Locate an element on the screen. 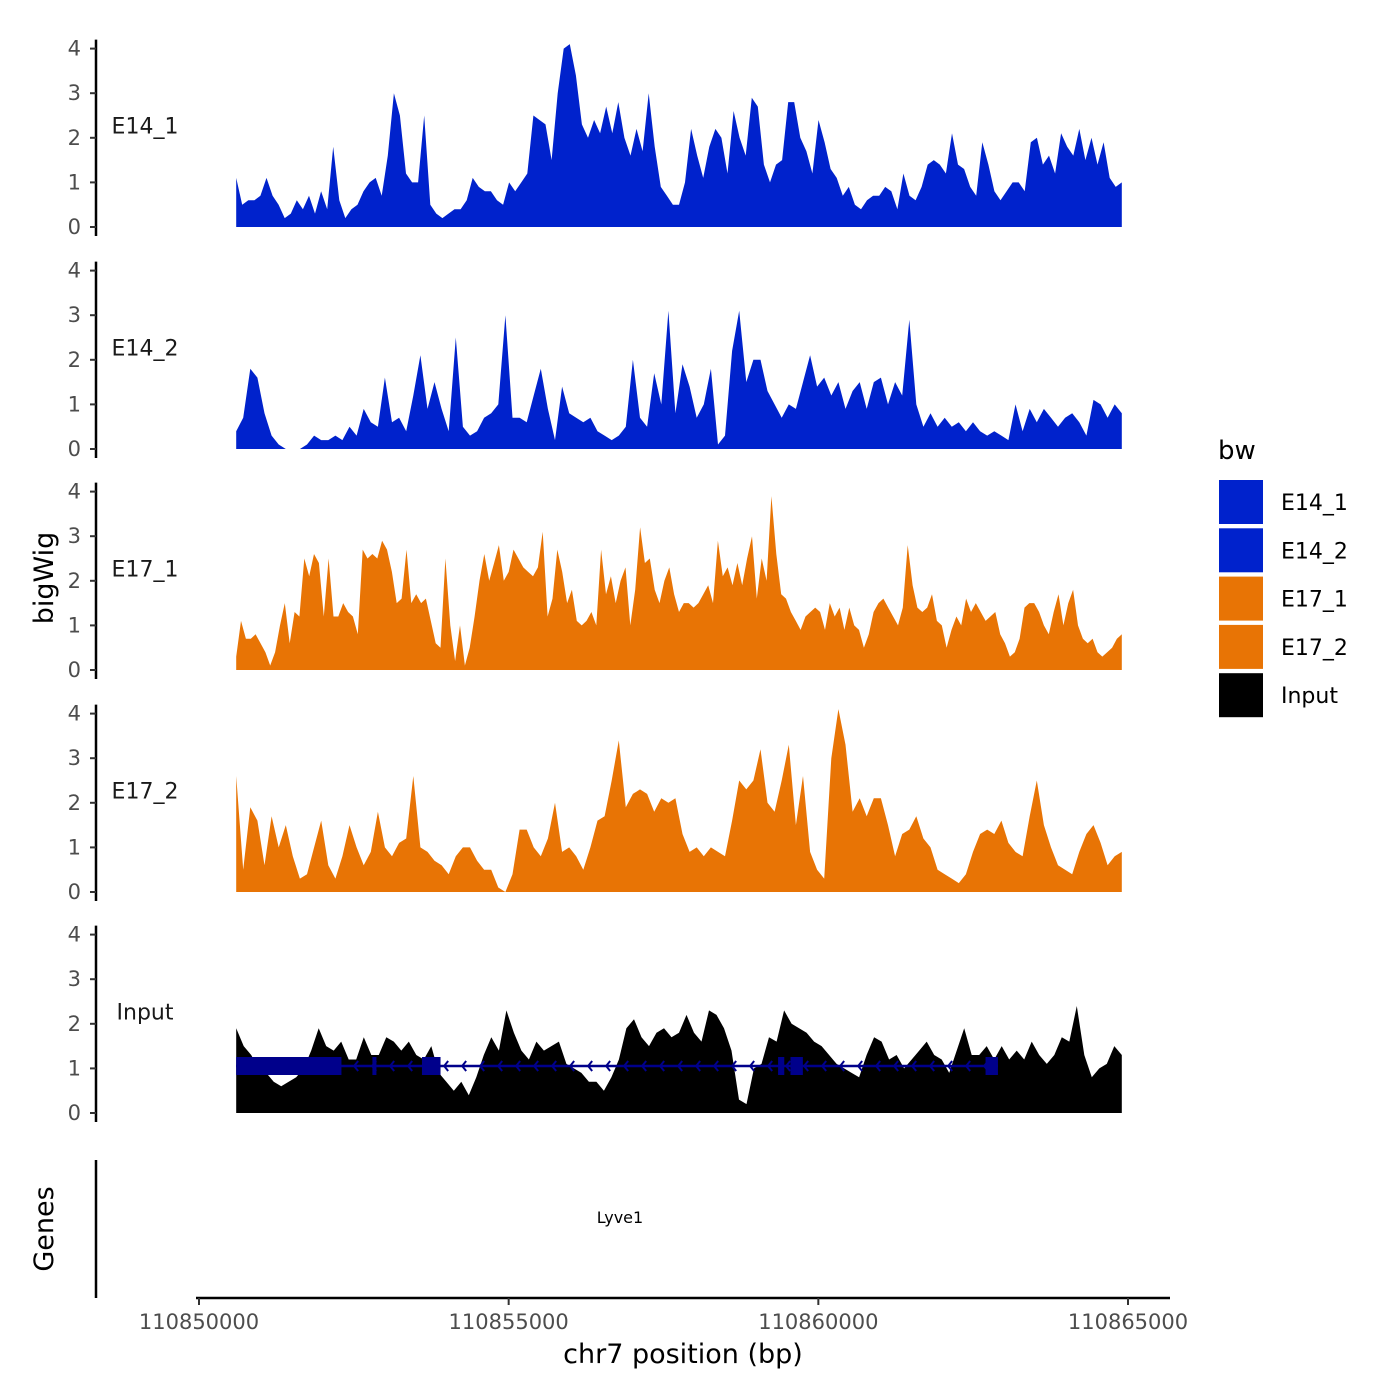  gene-label: Lyve1 is located at coordinates (620, 1217).